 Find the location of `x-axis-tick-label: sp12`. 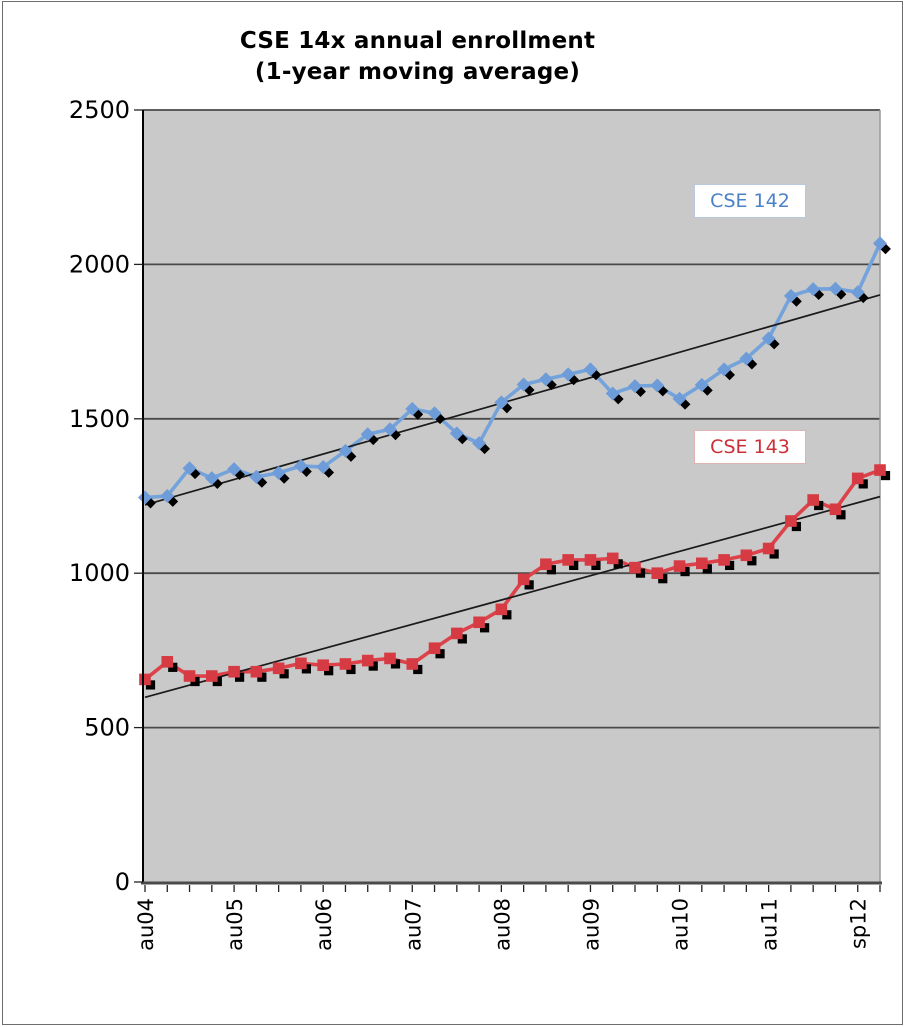

x-axis-tick-label: sp12 is located at coordinates (859, 923).